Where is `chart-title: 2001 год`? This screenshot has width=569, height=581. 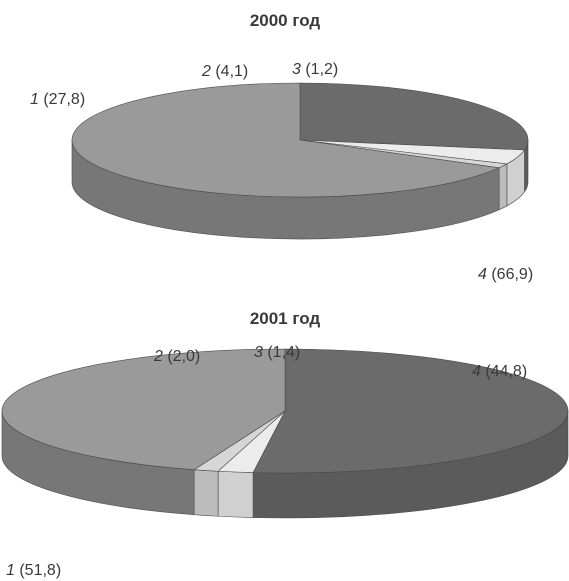
chart-title: 2001 год is located at coordinates (285, 318).